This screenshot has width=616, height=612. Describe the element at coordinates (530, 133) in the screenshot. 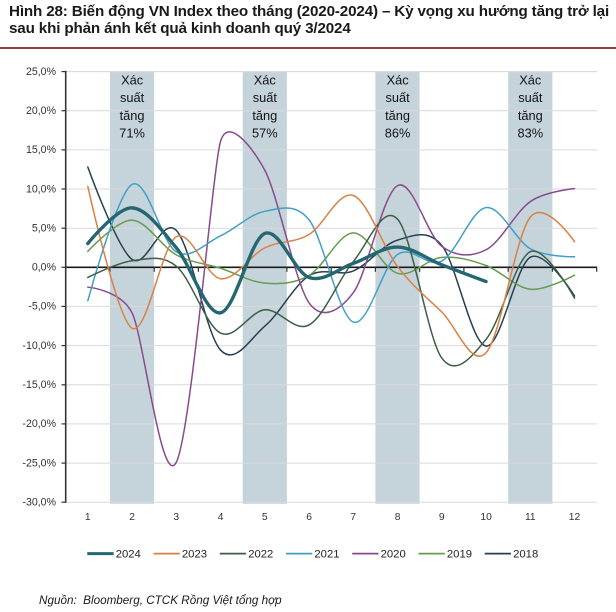

I see `svg-text: 83%` at that location.